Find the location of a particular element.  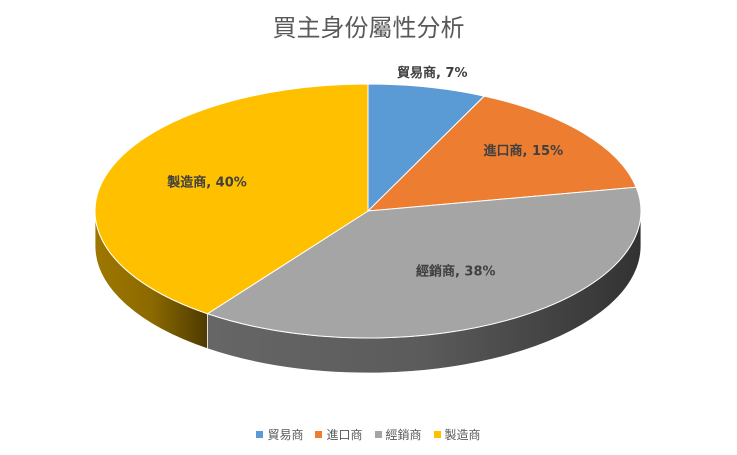

legend-item-distributor: 經銷商 is located at coordinates (398, 434).